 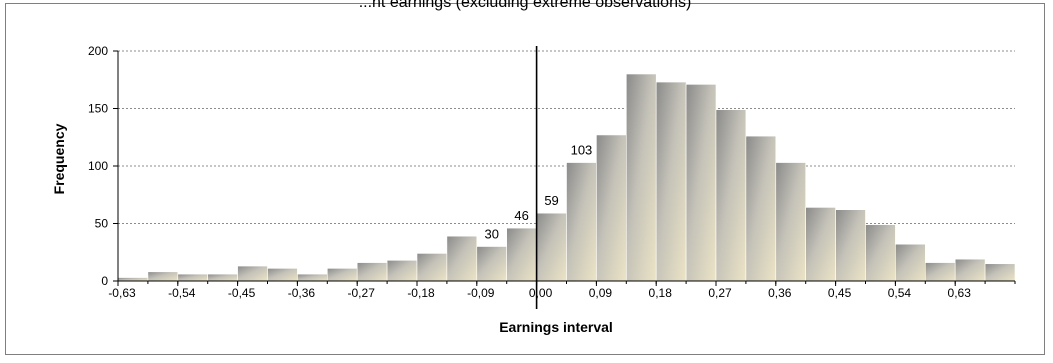 I want to click on x-tick-label: -0,54, so click(x=182, y=293).